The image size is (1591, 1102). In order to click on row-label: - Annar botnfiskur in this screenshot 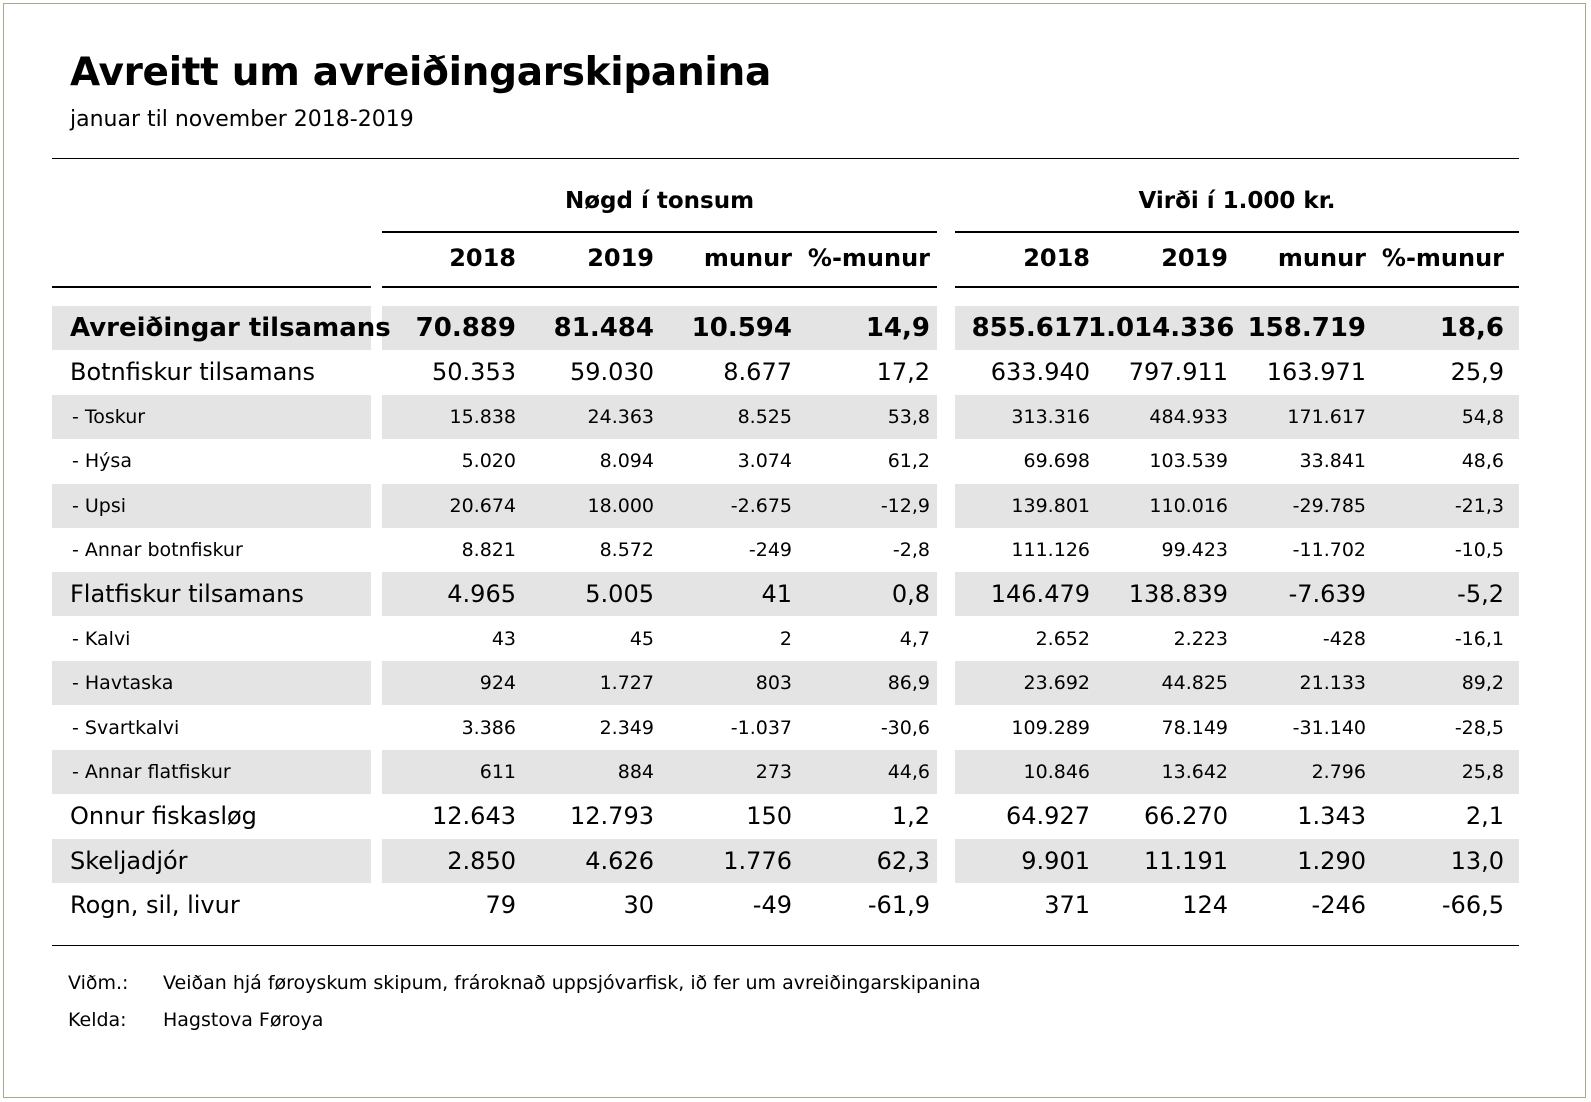, I will do `click(157, 550)`.